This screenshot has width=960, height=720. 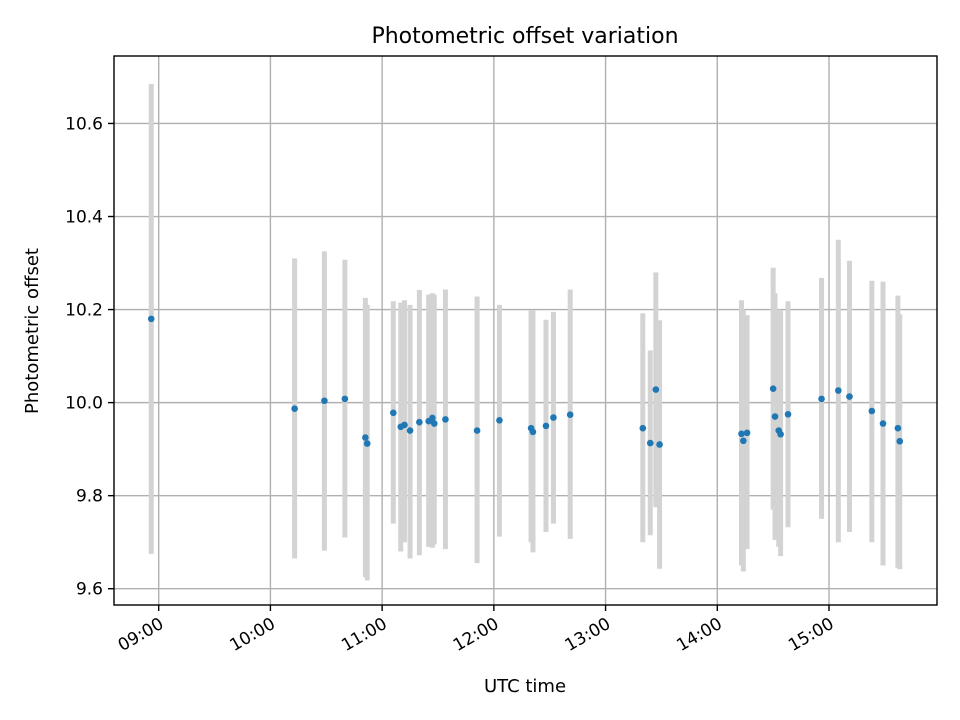 What do you see at coordinates (524, 36) in the screenshot?
I see `chart-title: Photometric offset variation` at bounding box center [524, 36].